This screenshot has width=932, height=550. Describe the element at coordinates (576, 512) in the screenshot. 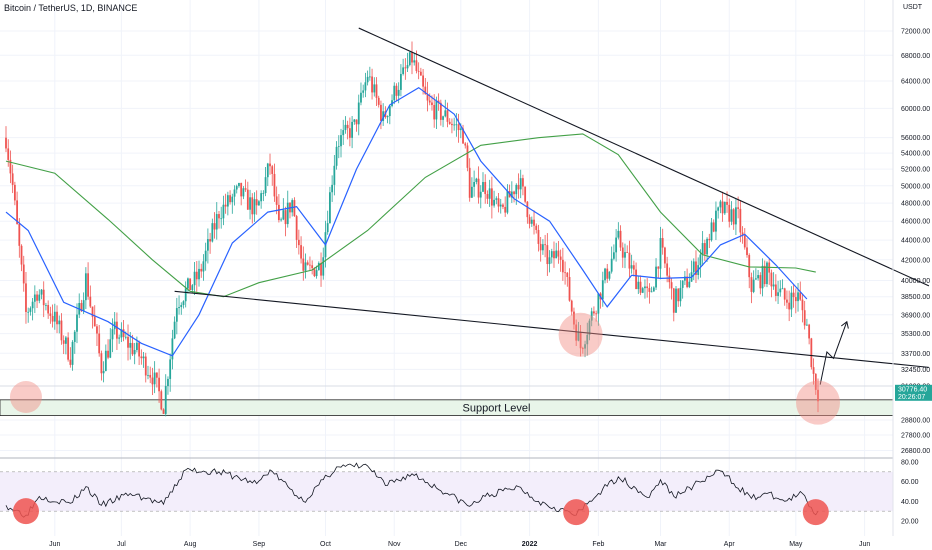

I see `rsi-highlight-circle` at that location.